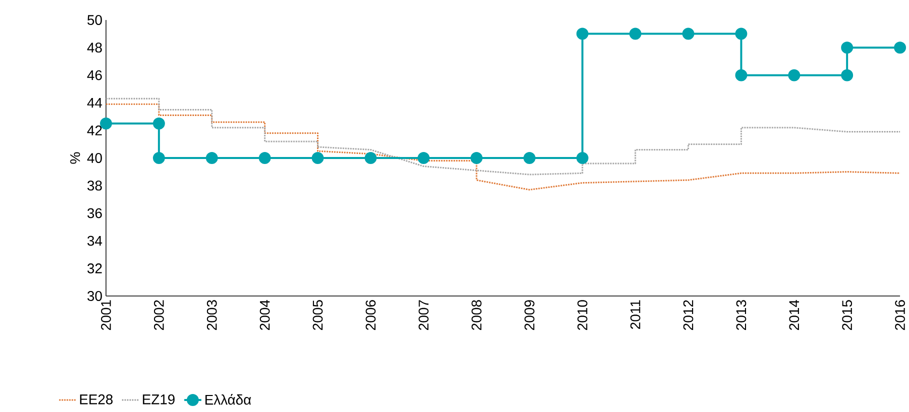 The width and height of the screenshot is (909, 412). Describe the element at coordinates (529, 315) in the screenshot. I see `x-tick-label: 2009` at that location.